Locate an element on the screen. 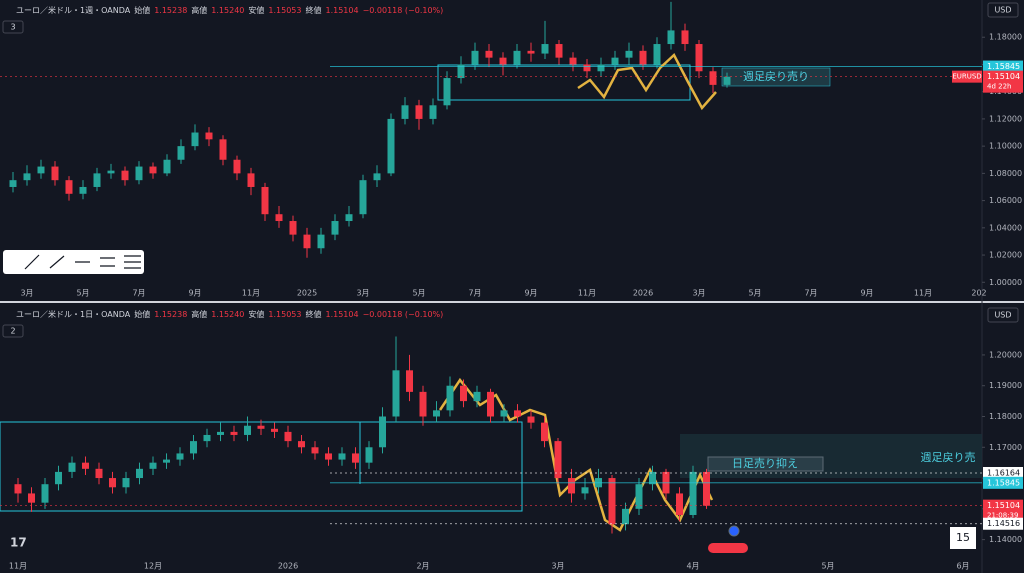 The image size is (1024, 573). currency: USD is located at coordinates (1002, 315).